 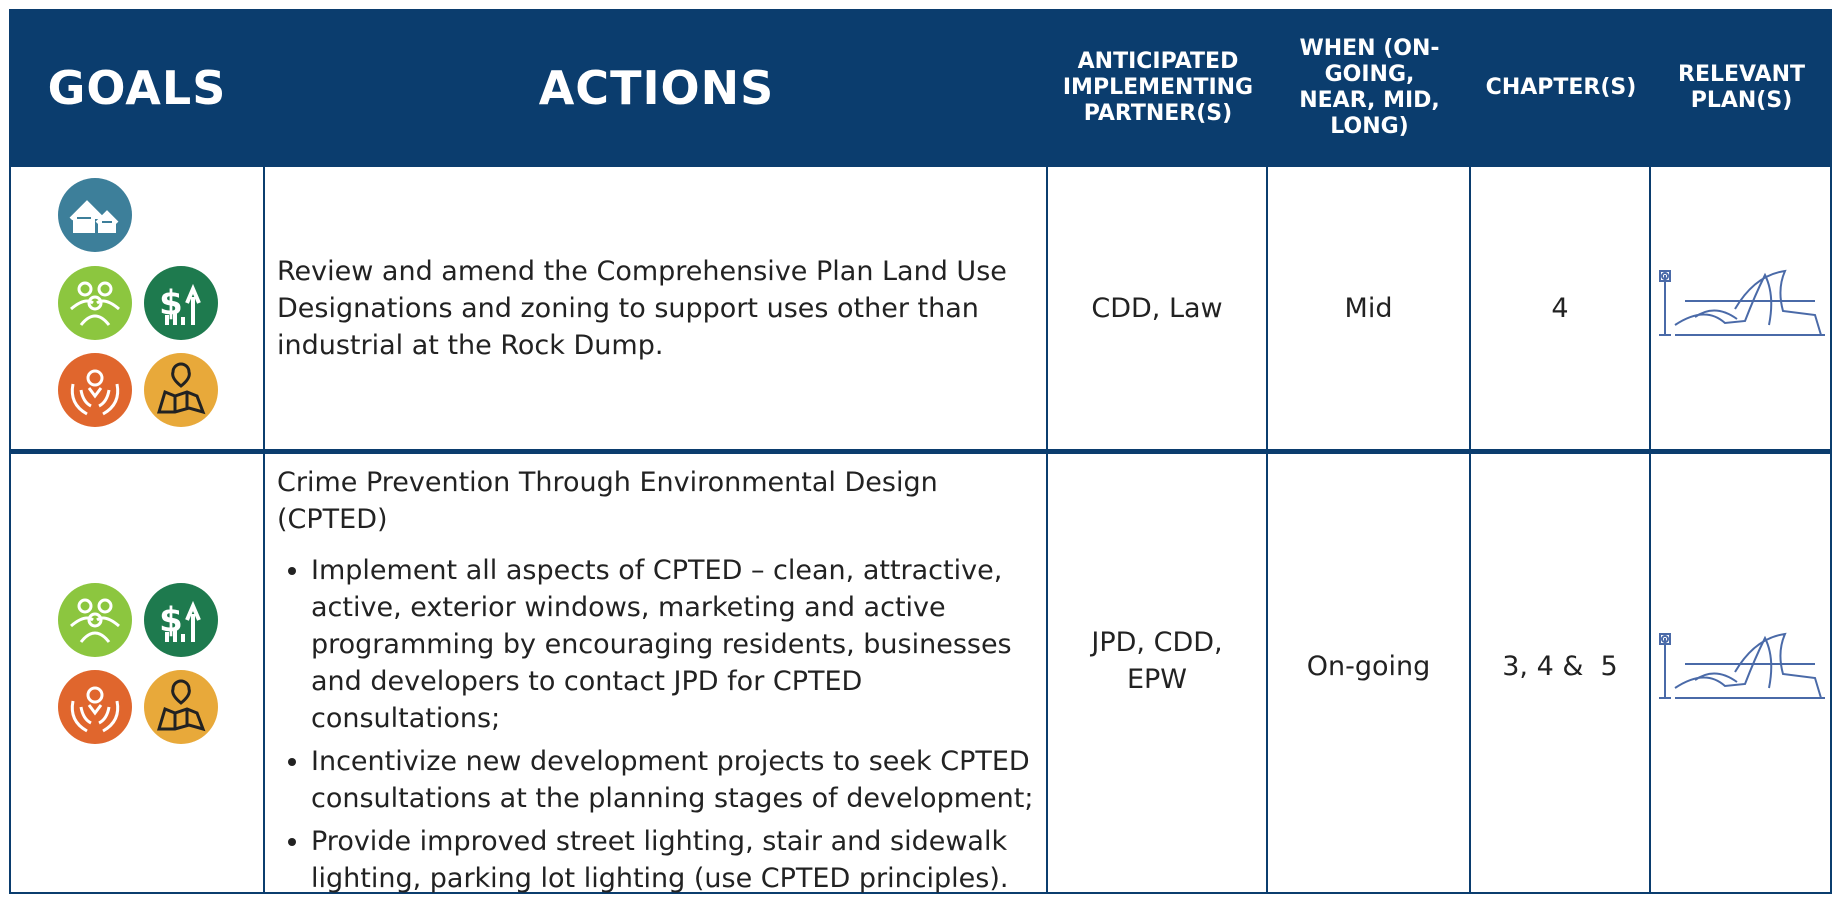 I want to click on col-header: ACTIONS, so click(x=656, y=88).